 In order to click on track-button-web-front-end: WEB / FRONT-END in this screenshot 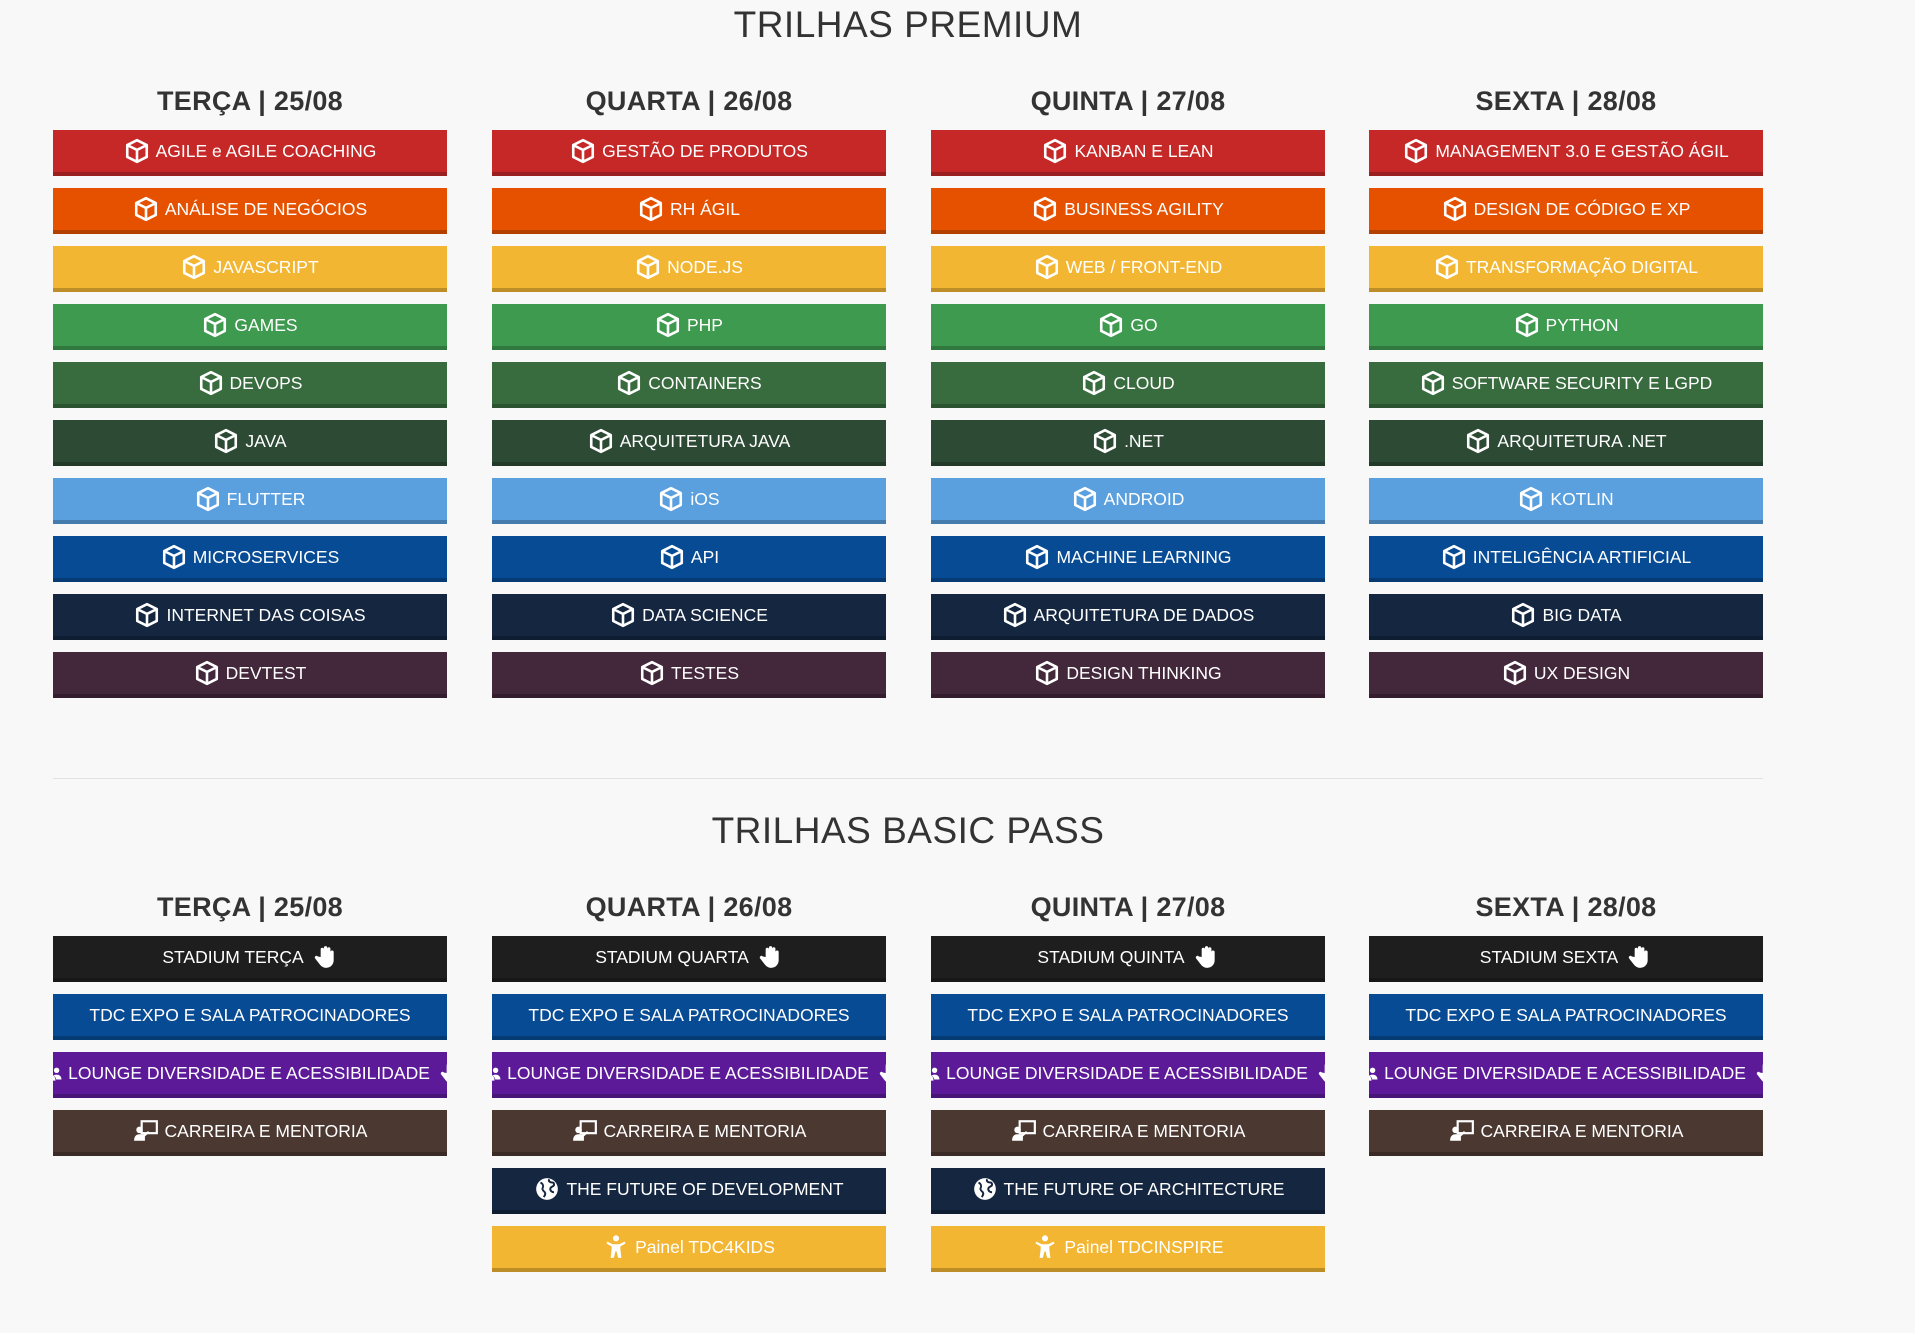, I will do `click(1128, 269)`.